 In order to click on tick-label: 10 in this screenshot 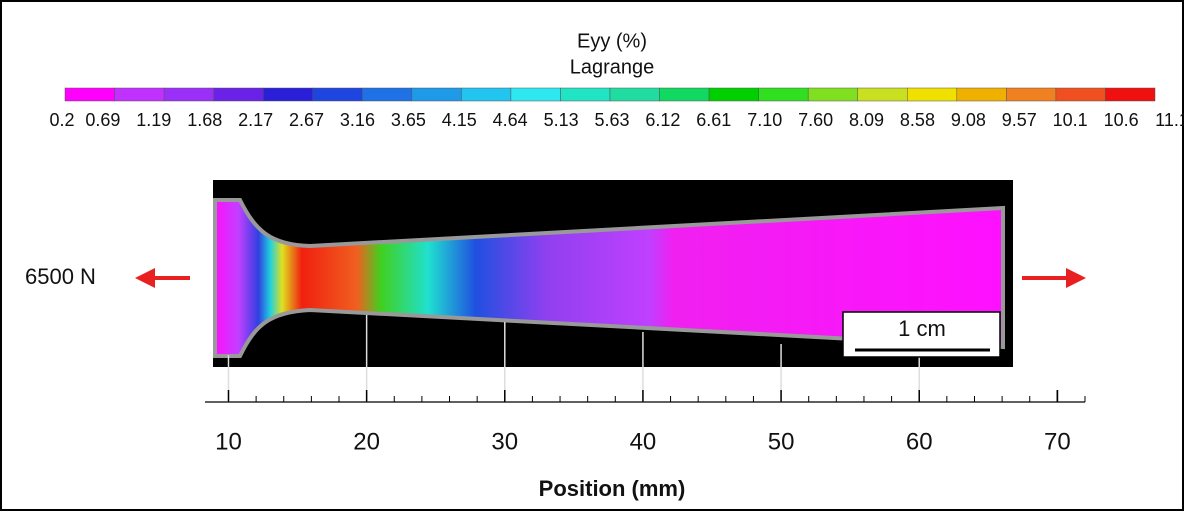, I will do `click(228, 441)`.